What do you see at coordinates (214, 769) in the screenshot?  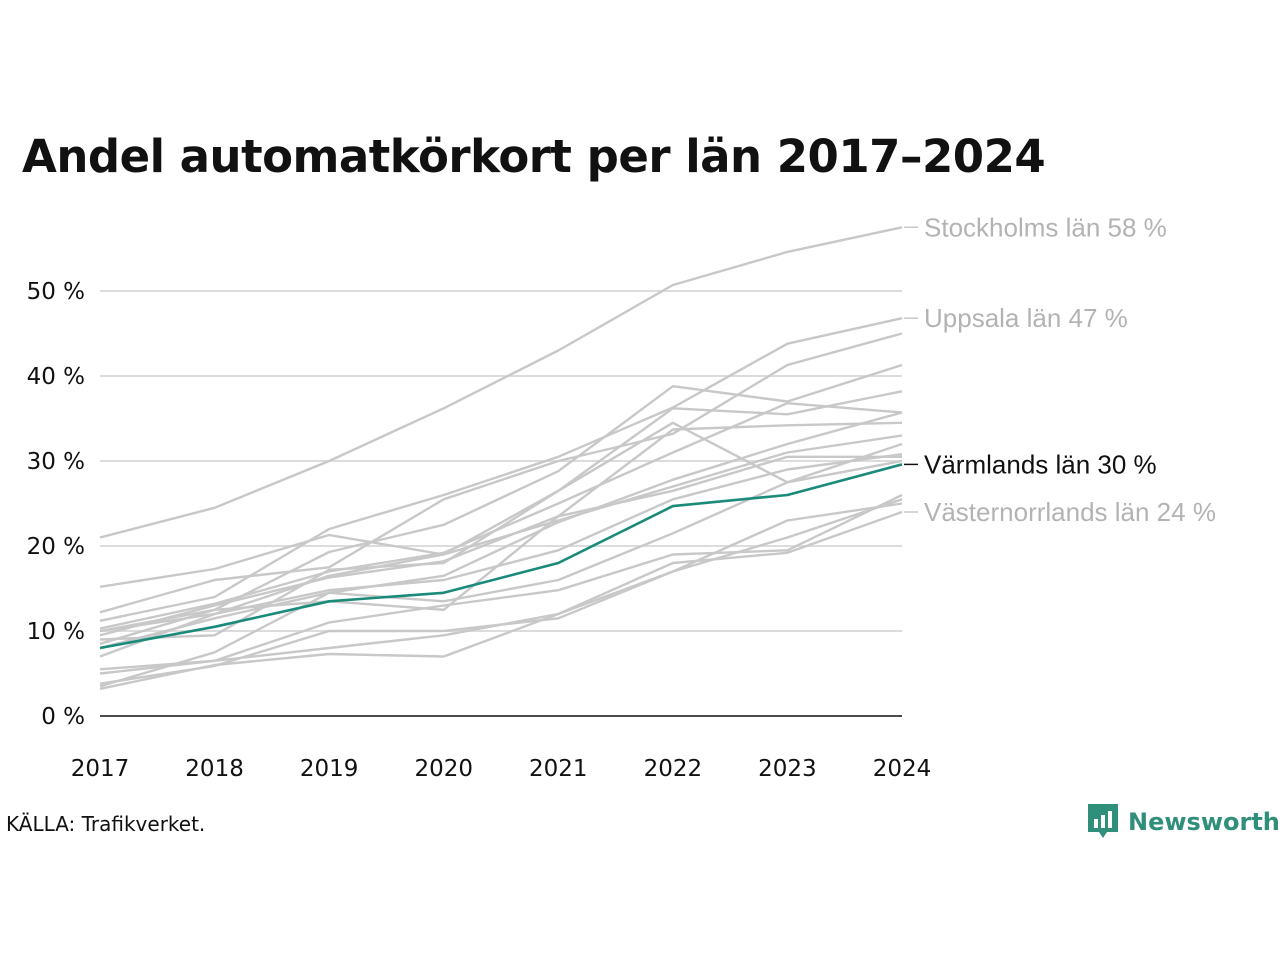 I see `x-tick-label: 2018` at bounding box center [214, 769].